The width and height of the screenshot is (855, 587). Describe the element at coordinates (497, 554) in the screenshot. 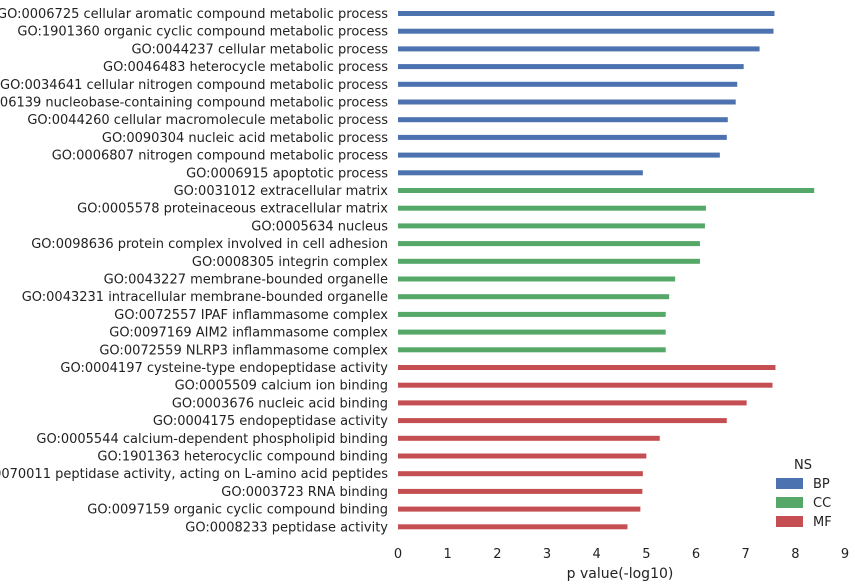

I see `x-tick-label: 2` at that location.